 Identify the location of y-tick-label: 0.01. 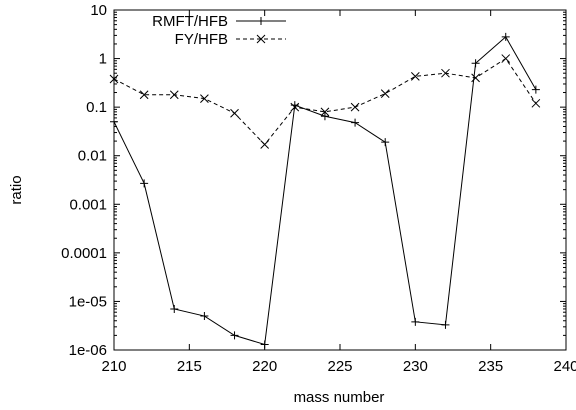
(92, 156).